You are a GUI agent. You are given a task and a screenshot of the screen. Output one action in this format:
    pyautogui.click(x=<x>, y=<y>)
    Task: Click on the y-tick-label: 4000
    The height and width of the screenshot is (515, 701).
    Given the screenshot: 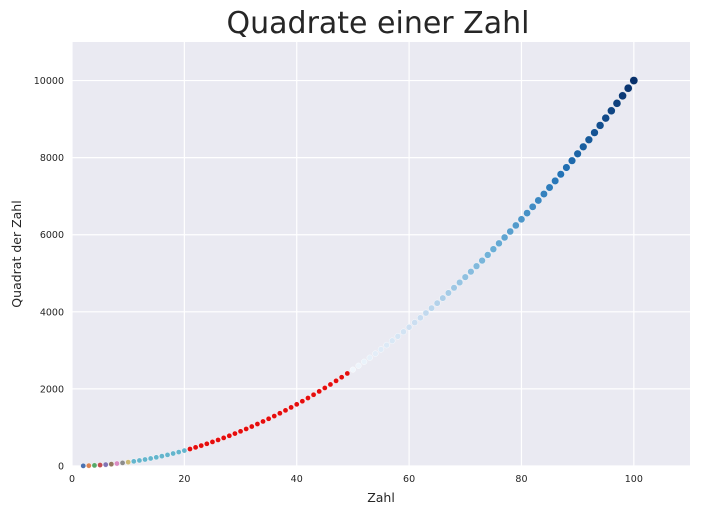 What is the action you would take?
    pyautogui.click(x=52, y=312)
    